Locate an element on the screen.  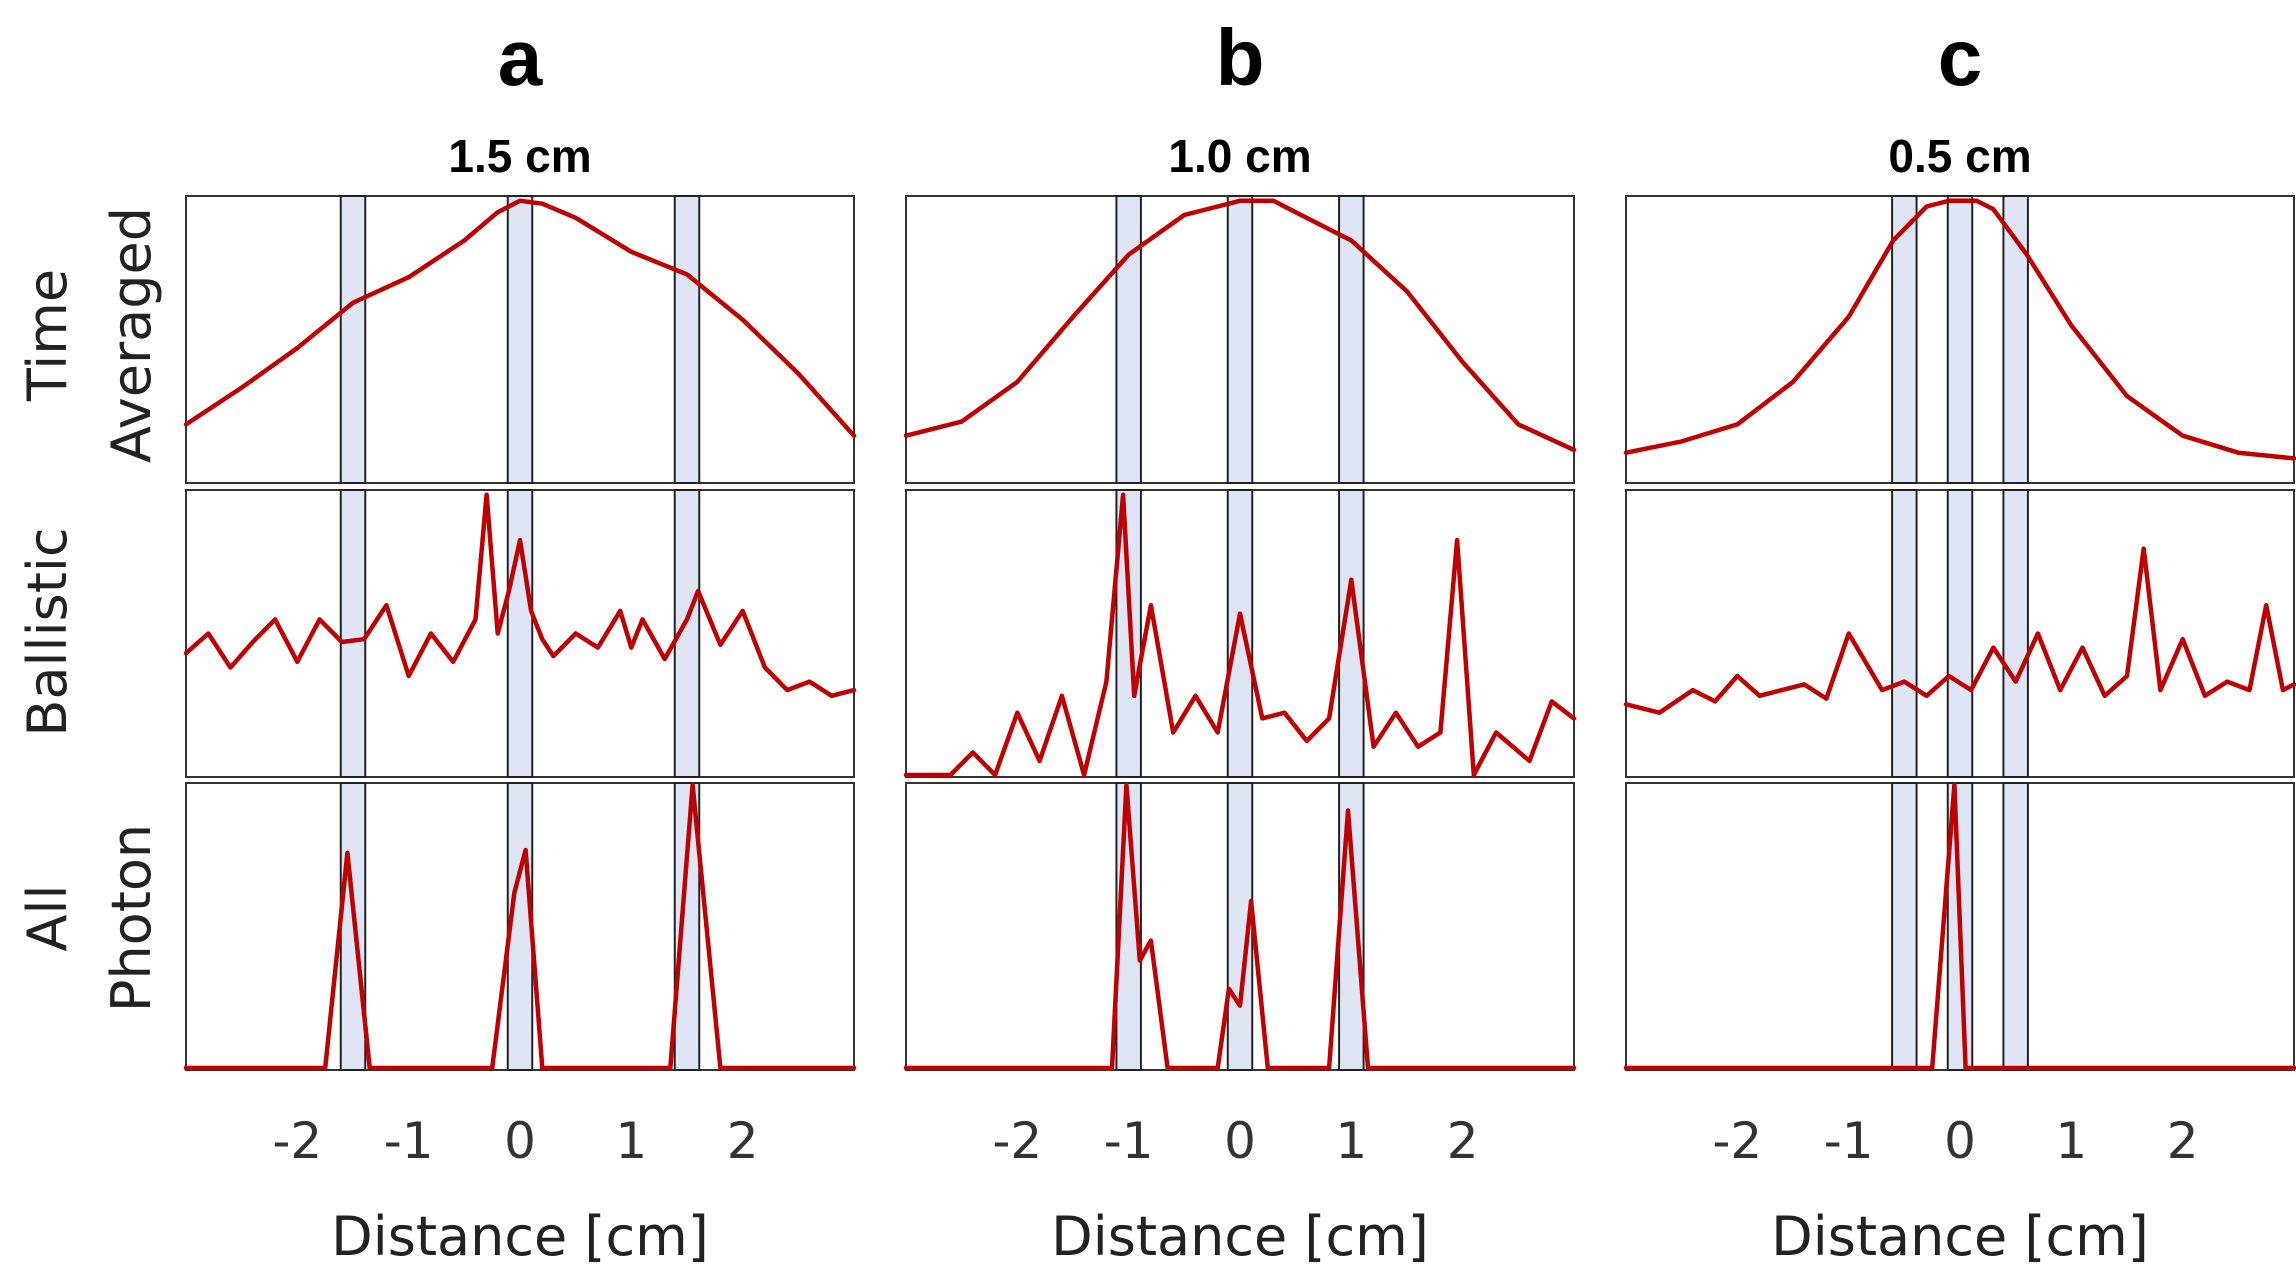
chart-title: 1.0 cm is located at coordinates (1239, 156).